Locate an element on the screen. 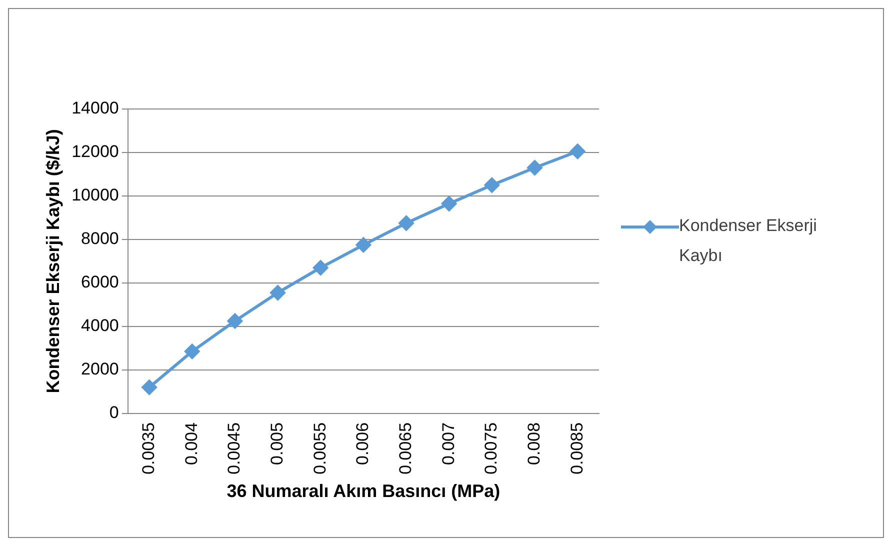 The width and height of the screenshot is (892, 546). x-axis-title: 36 Numaralı Akım Basıncı (MPa) is located at coordinates (363, 491).